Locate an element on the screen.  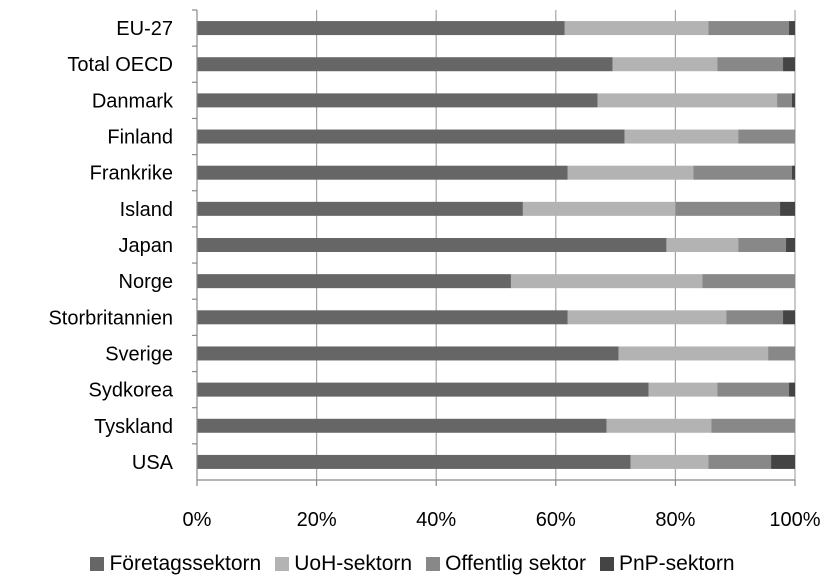
category-label: Island is located at coordinates (146, 210).